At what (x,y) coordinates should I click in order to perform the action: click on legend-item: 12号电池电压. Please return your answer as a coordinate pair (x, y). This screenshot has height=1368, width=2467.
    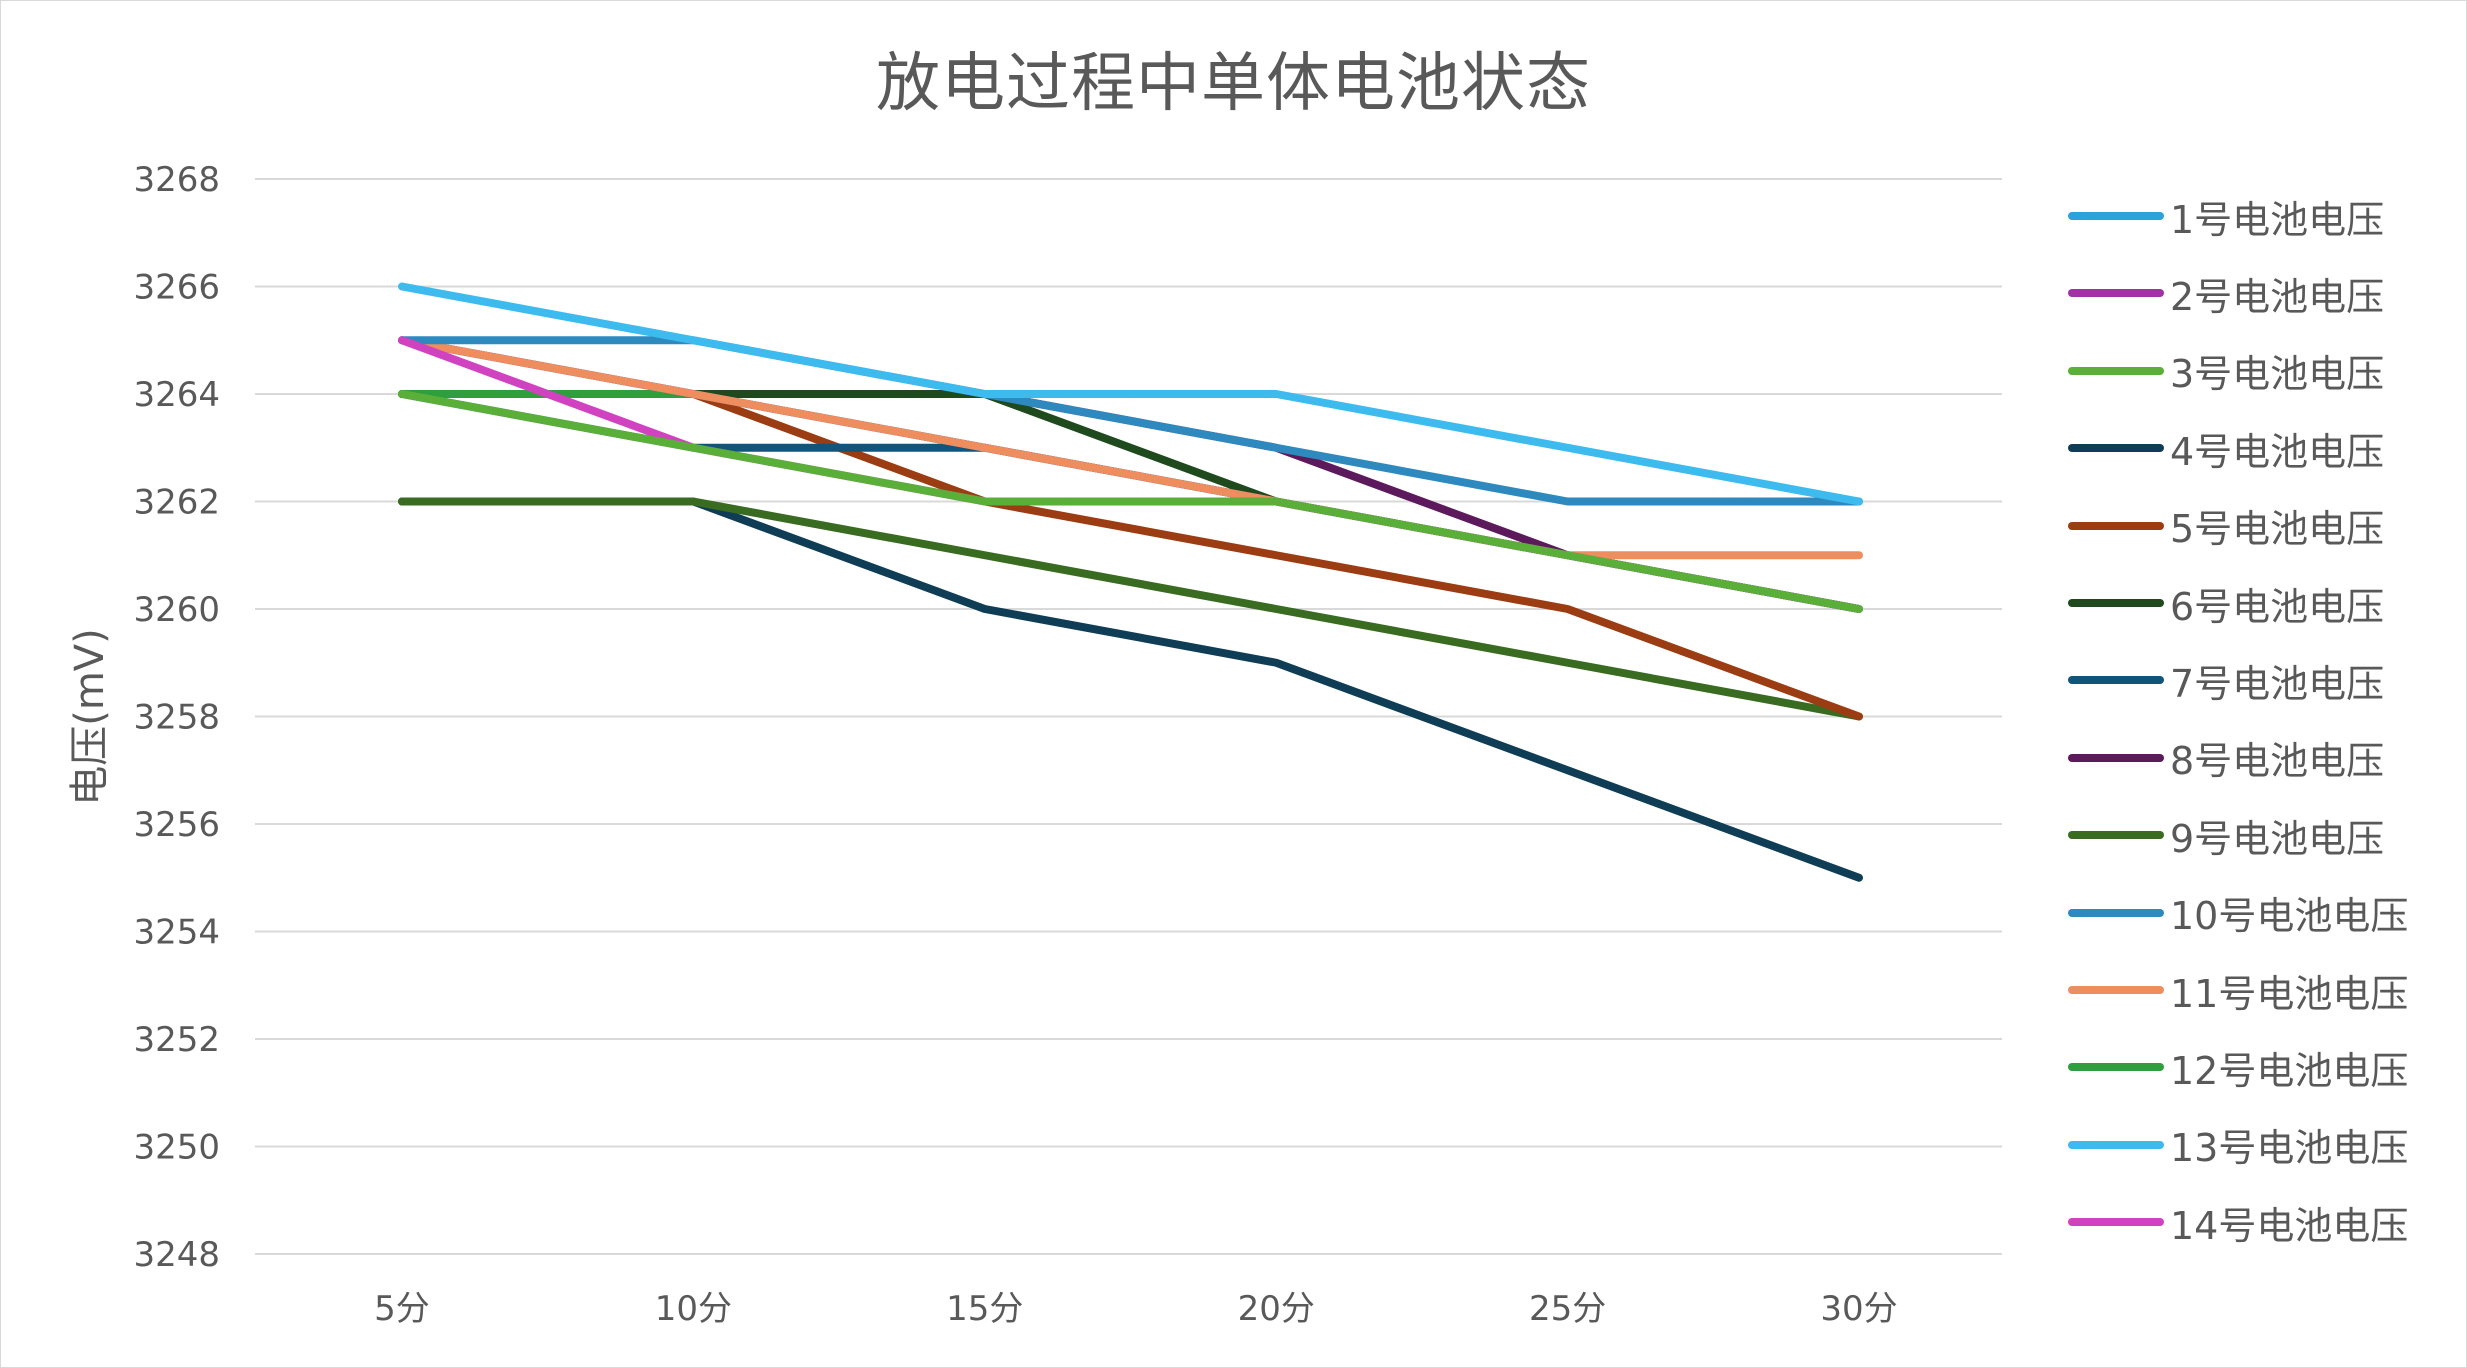
    Looking at the image, I should click on (2238, 1067).